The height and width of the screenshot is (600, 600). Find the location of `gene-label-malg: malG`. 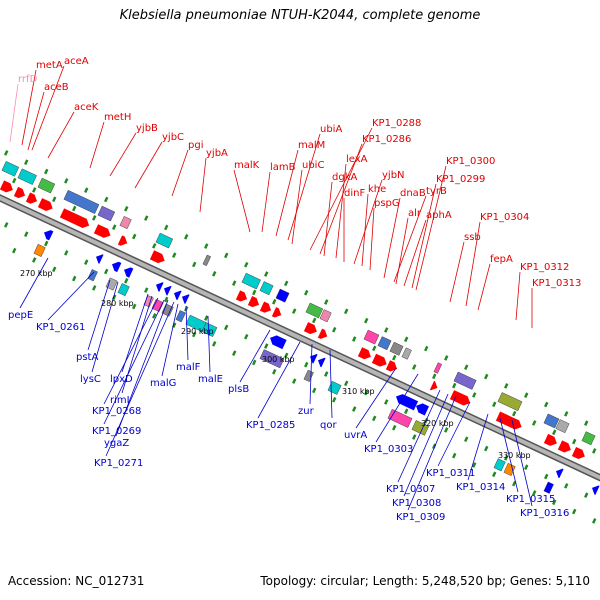

gene-label-malg: malG is located at coordinates (163, 383).